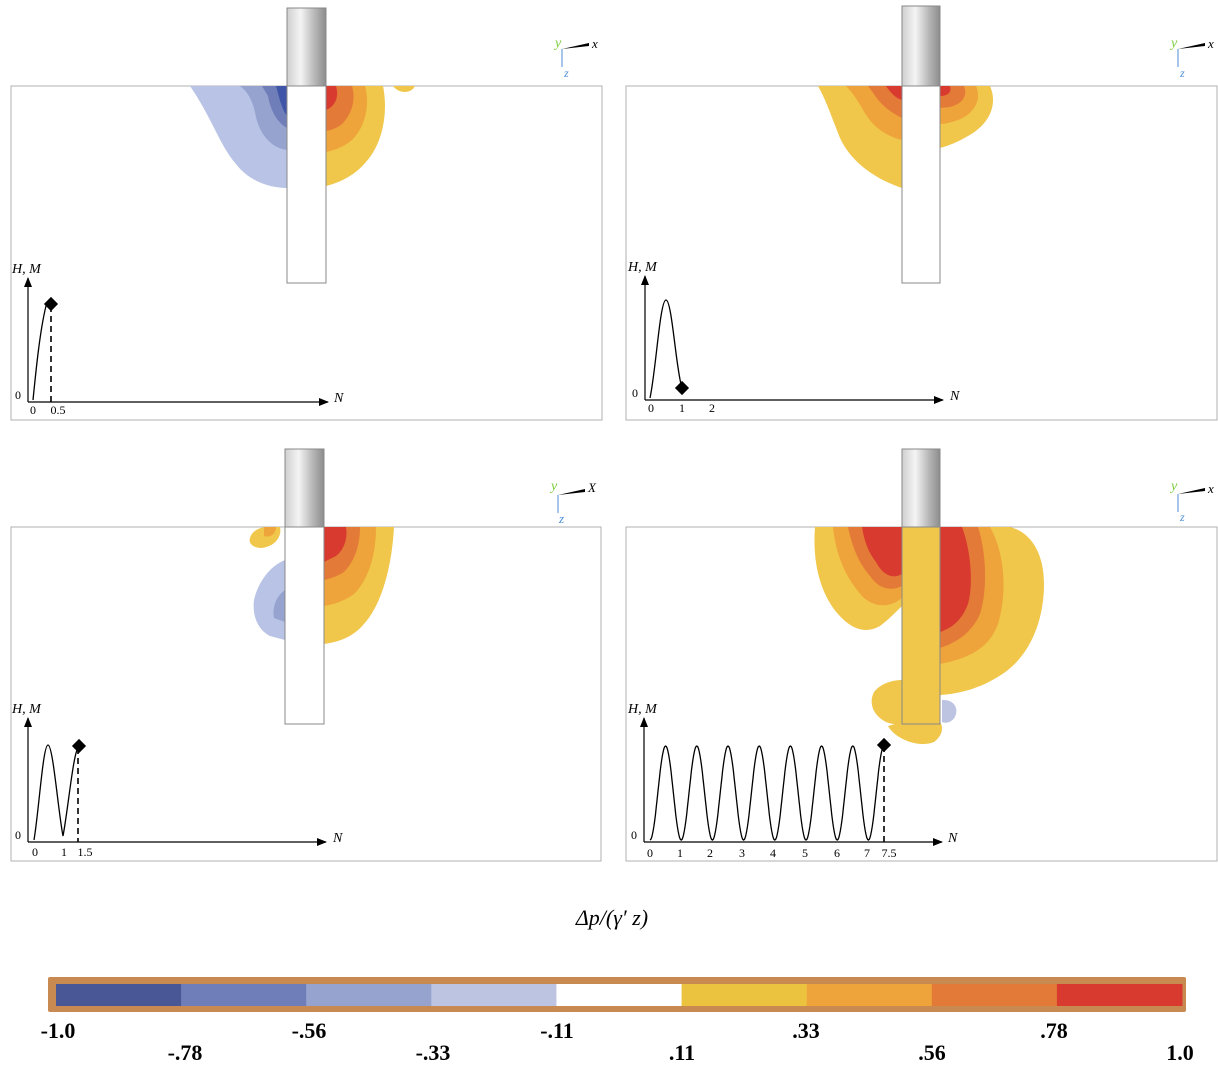 The height and width of the screenshot is (1070, 1218). Describe the element at coordinates (85, 852) in the screenshot. I see `tick-label: 1.5` at that location.